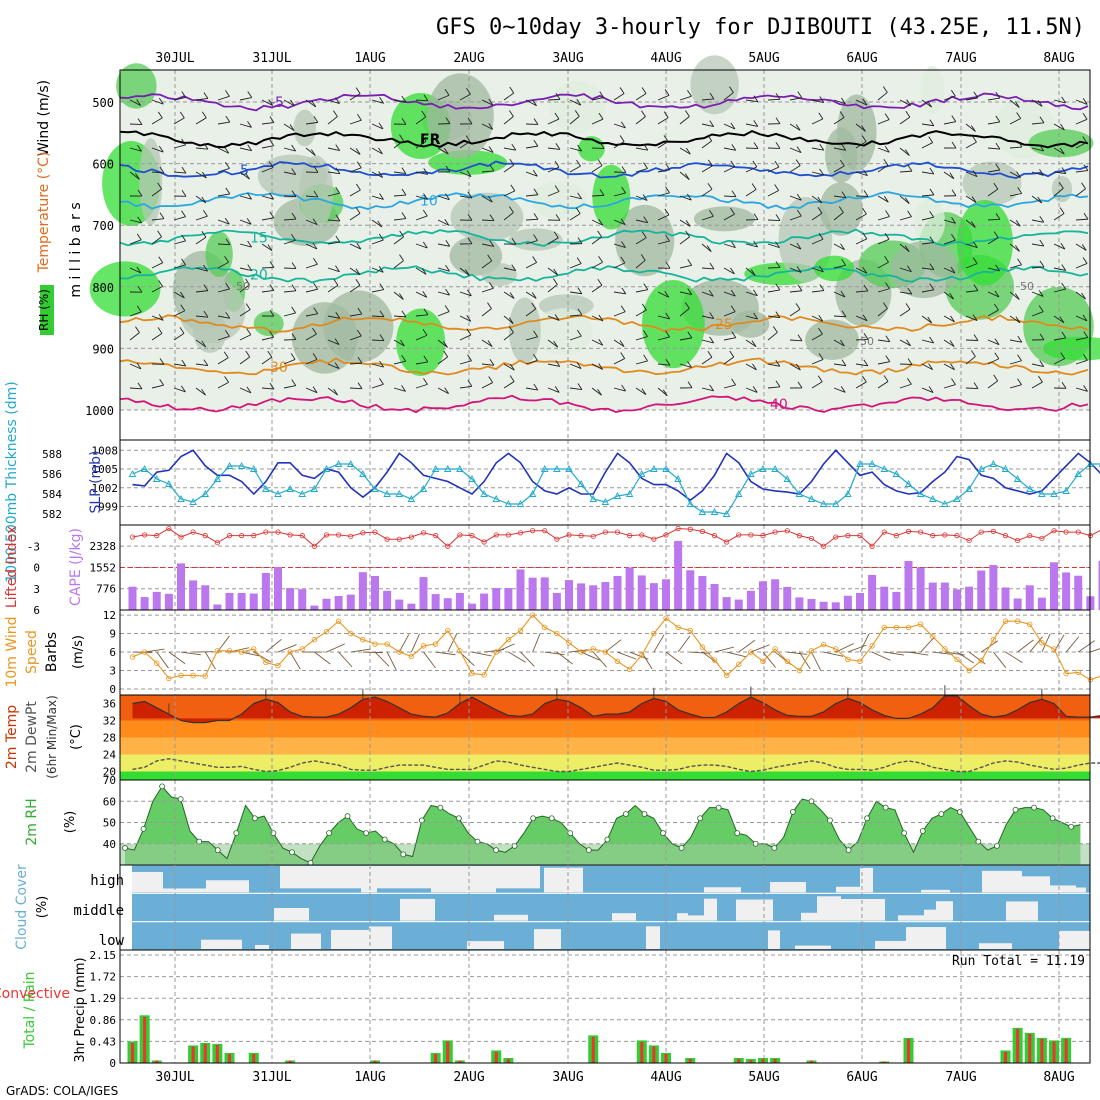 This screenshot has height=1100, width=1100. What do you see at coordinates (369, 58) in the screenshot?
I see `top-date-label: 1AUG` at bounding box center [369, 58].